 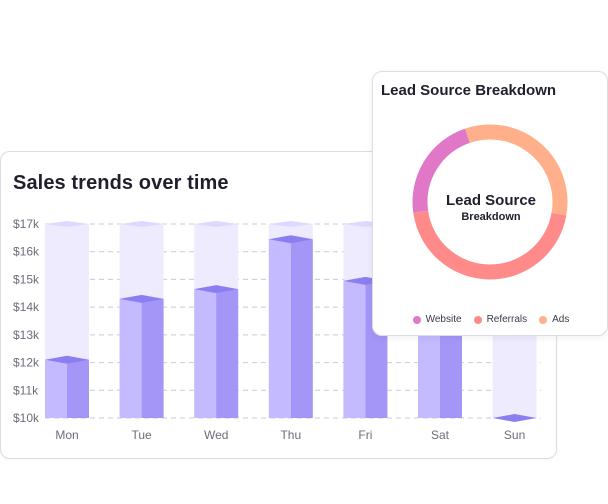 I want to click on y-tick-label: $15k, so click(x=26, y=279).